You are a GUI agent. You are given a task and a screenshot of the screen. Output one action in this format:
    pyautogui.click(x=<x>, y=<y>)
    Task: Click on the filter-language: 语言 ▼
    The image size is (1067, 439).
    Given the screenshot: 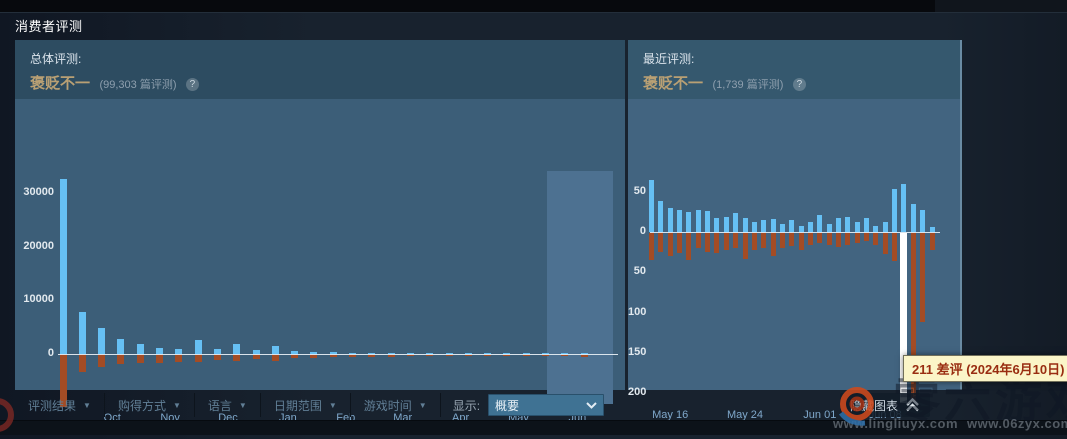 What is the action you would take?
    pyautogui.click(x=227, y=405)
    